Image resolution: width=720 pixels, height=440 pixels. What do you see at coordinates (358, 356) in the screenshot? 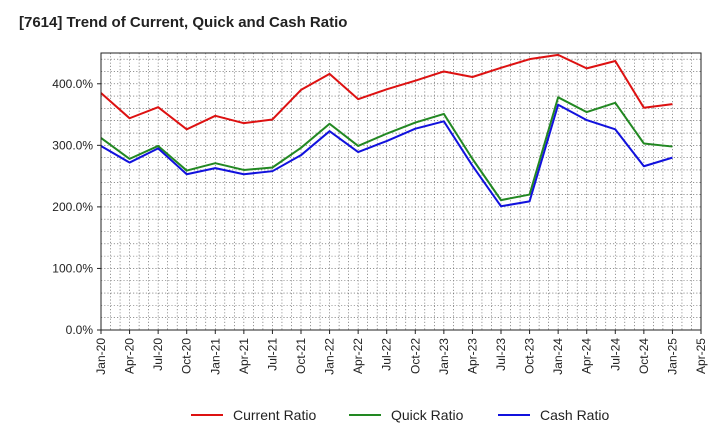
I see `x-tick-label: Apr-22` at bounding box center [358, 356].